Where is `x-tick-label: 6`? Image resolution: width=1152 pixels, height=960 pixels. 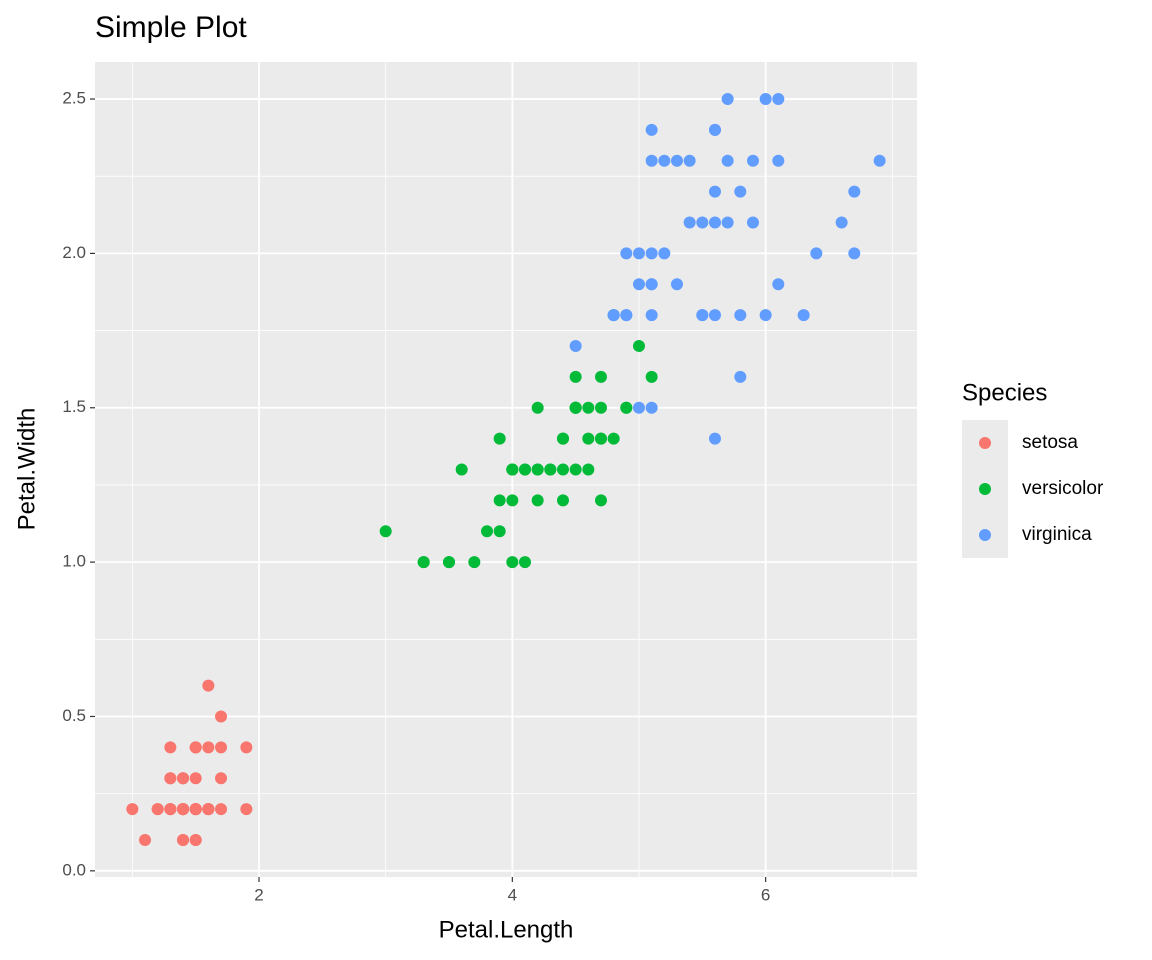
x-tick-label: 6 is located at coordinates (765, 894).